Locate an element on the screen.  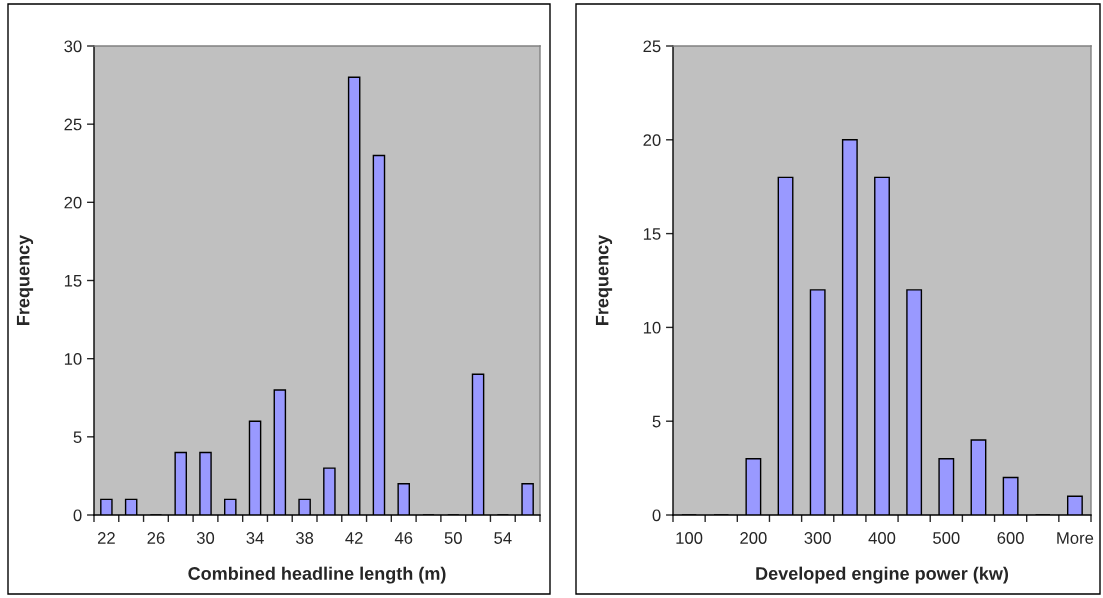
x-tick-label: 500 is located at coordinates (946, 538).